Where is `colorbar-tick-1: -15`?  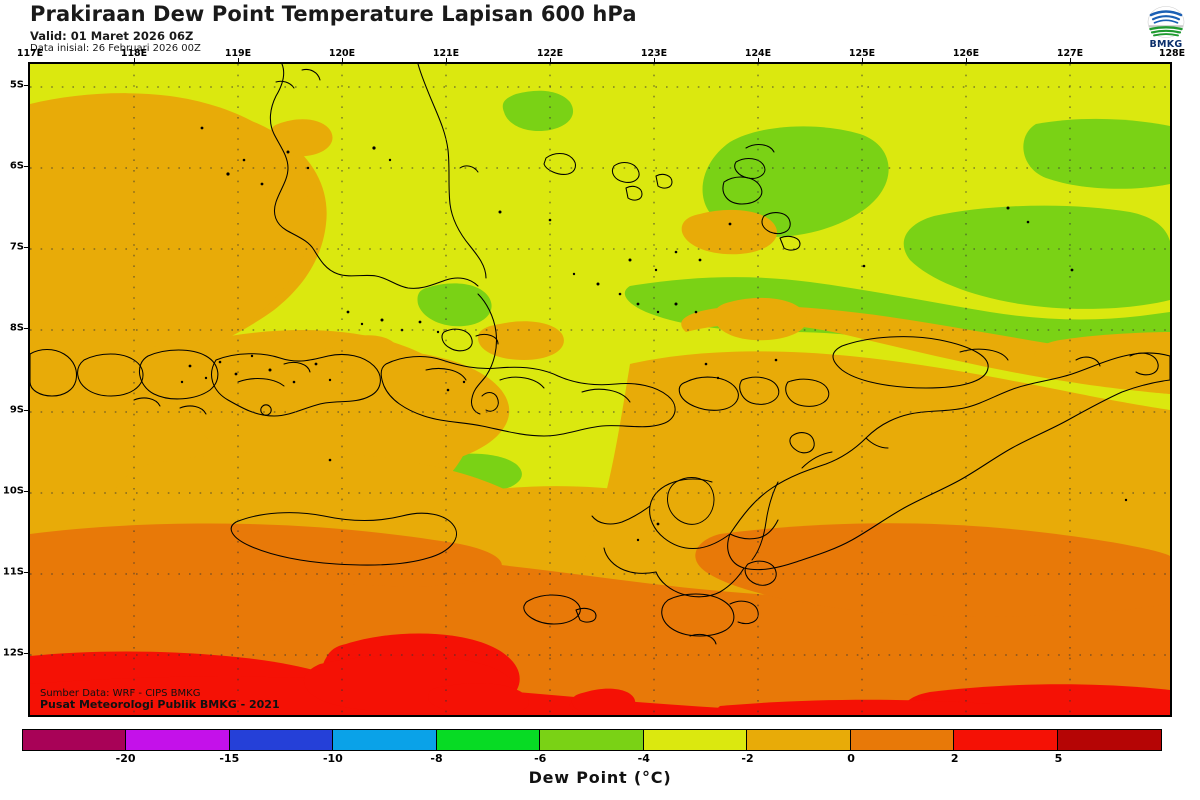
colorbar-tick-1: -15 is located at coordinates (229, 758).